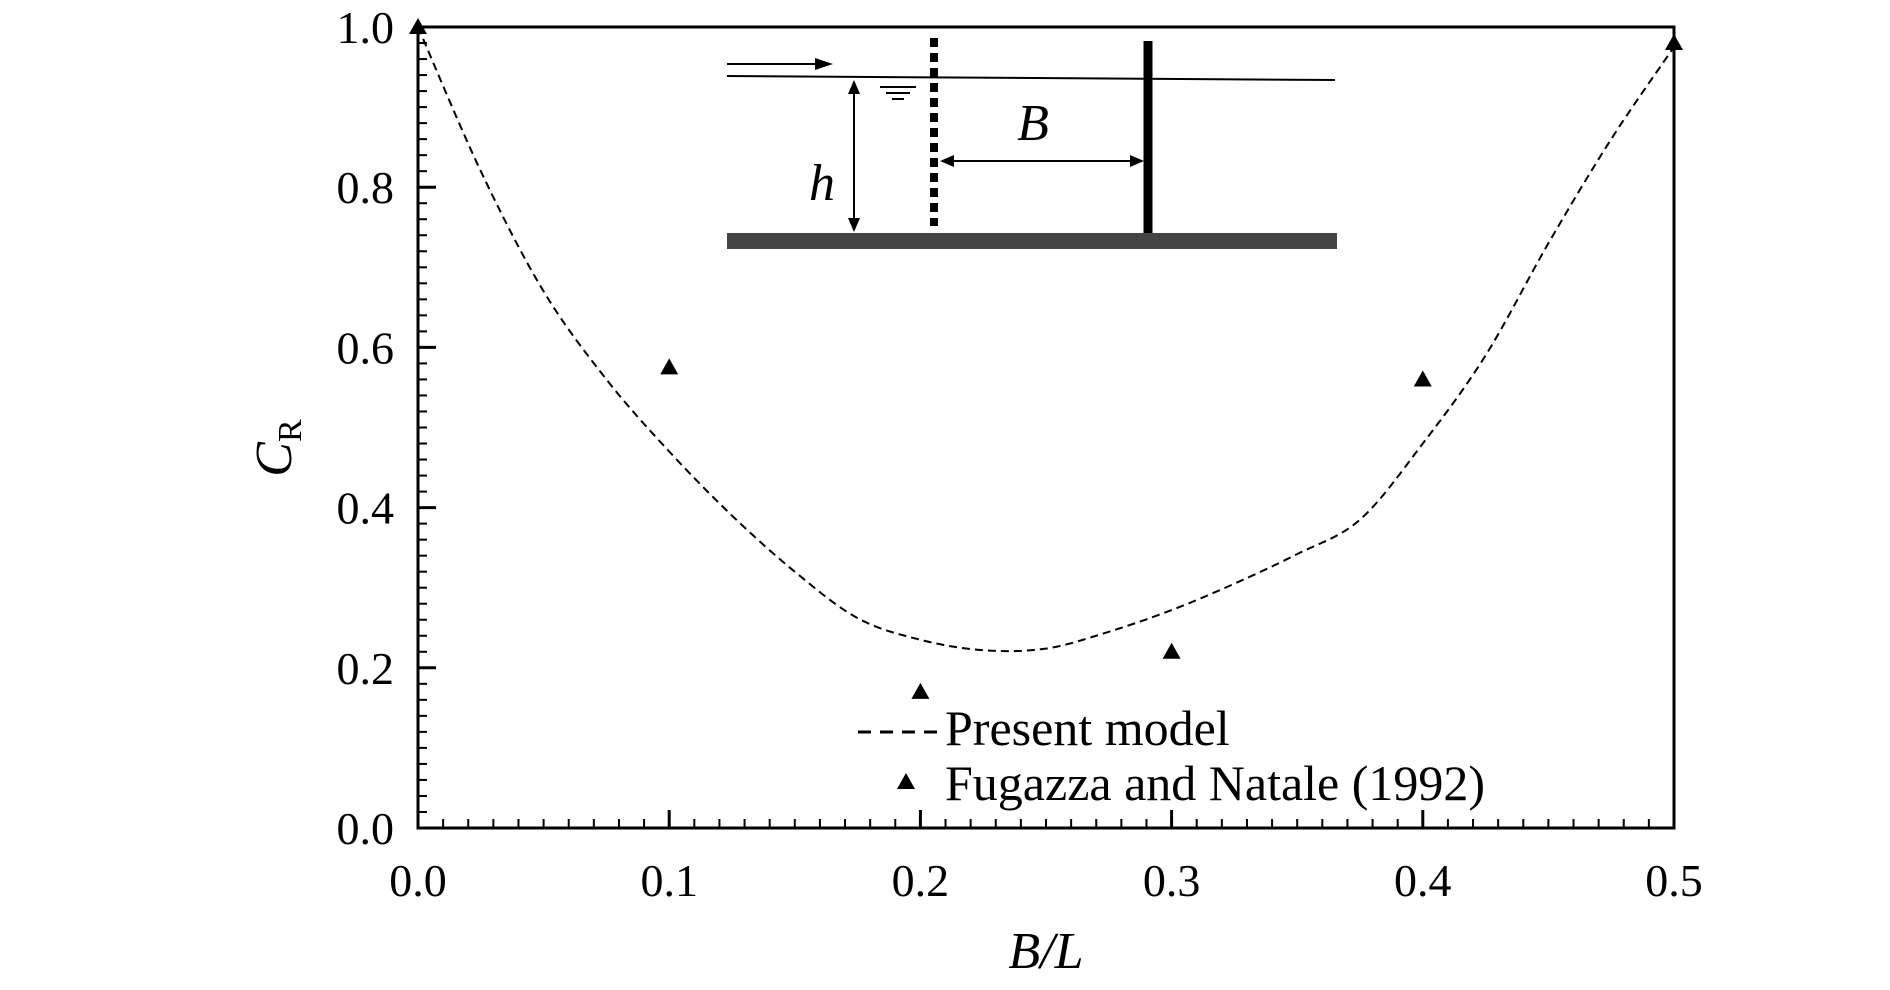 This screenshot has height=990, width=1890. What do you see at coordinates (366, 668) in the screenshot?
I see `y-tick-label: 0.2` at bounding box center [366, 668].